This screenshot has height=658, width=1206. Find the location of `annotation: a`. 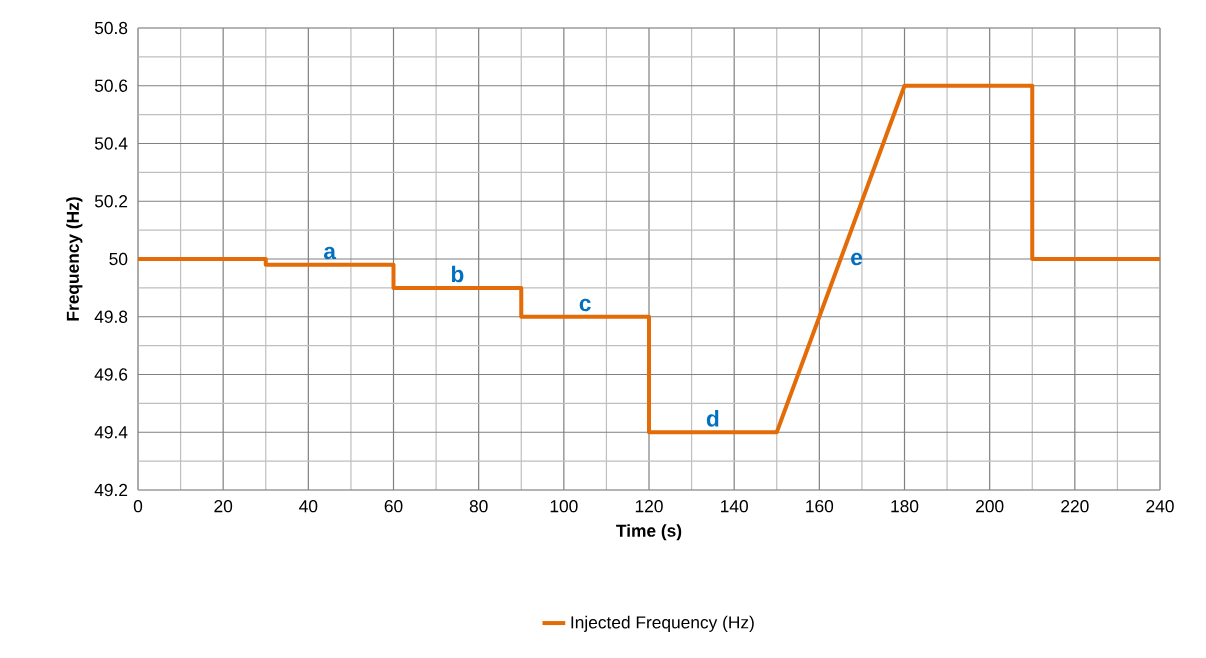

annotation: a is located at coordinates (330, 253).